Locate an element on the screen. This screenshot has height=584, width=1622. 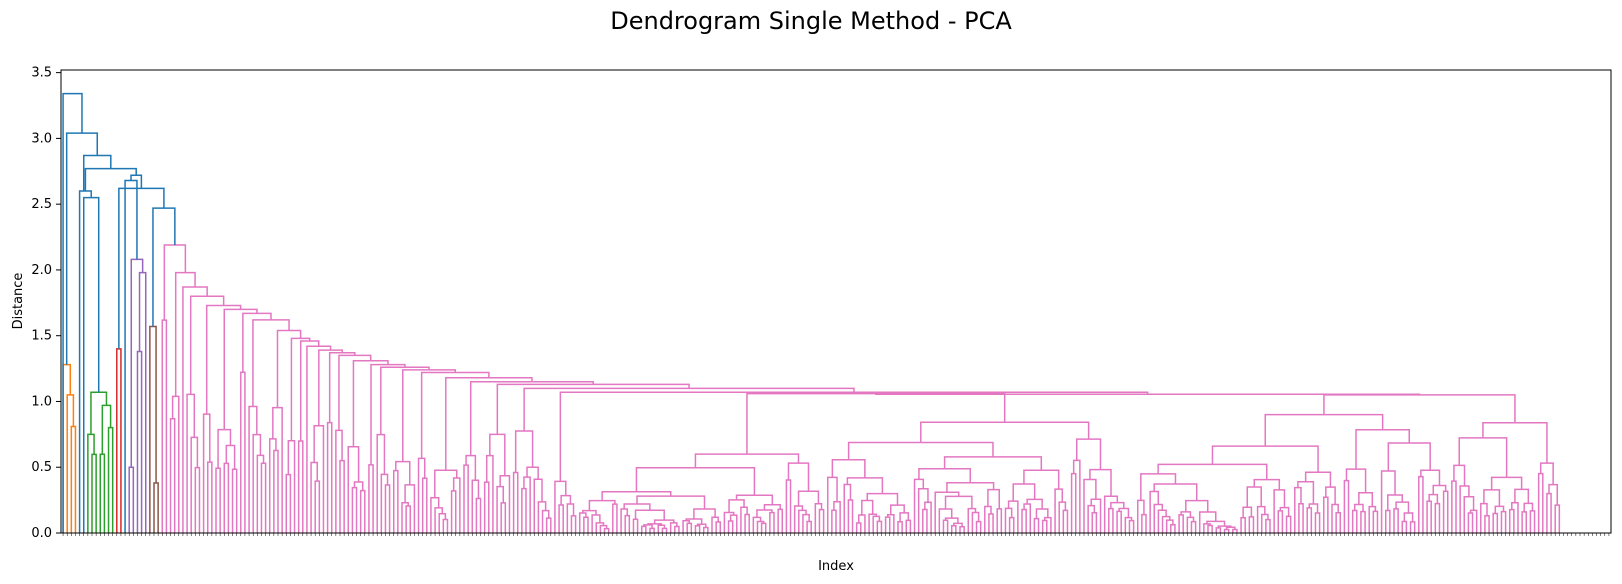
y-tick-label: 2.5 is located at coordinates (41, 204).